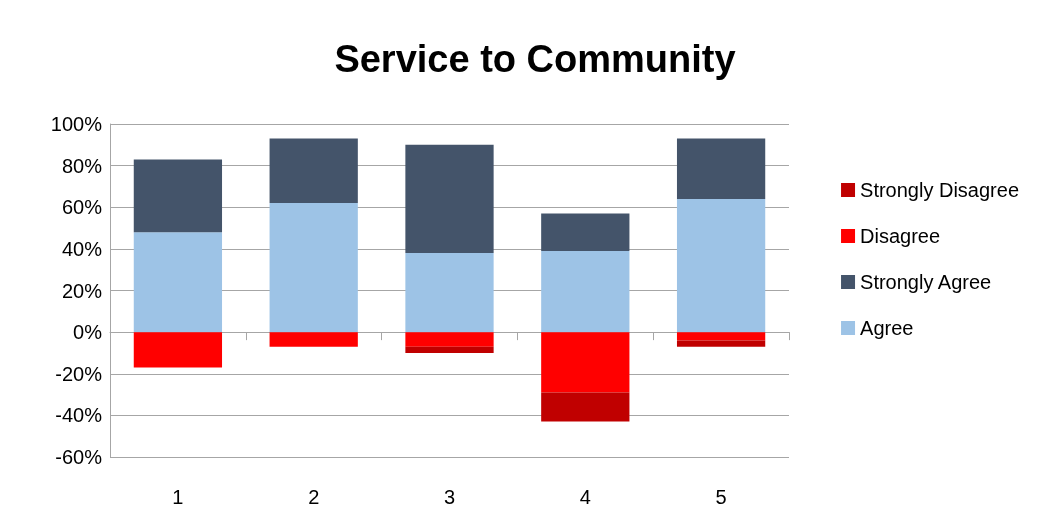 This screenshot has height=518, width=1039. What do you see at coordinates (449, 497) in the screenshot?
I see `x-tick-label: 3` at bounding box center [449, 497].